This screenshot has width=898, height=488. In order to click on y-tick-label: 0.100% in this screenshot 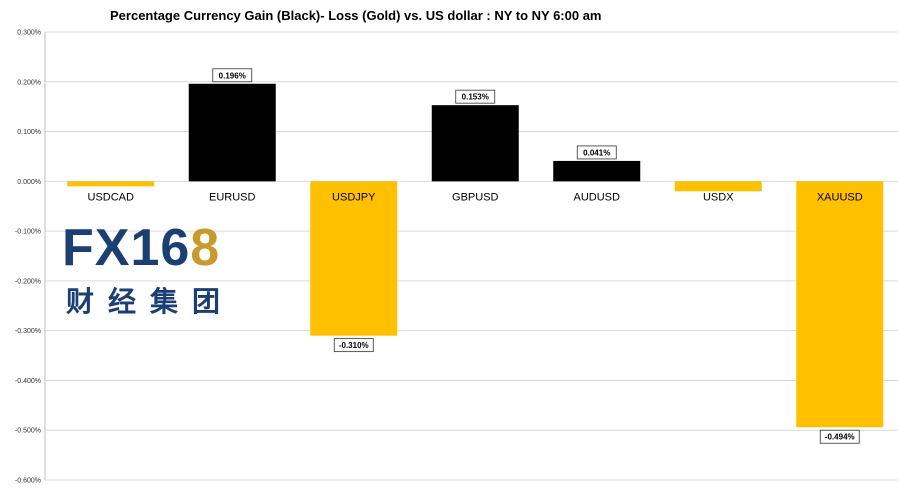, I will do `click(29, 132)`.